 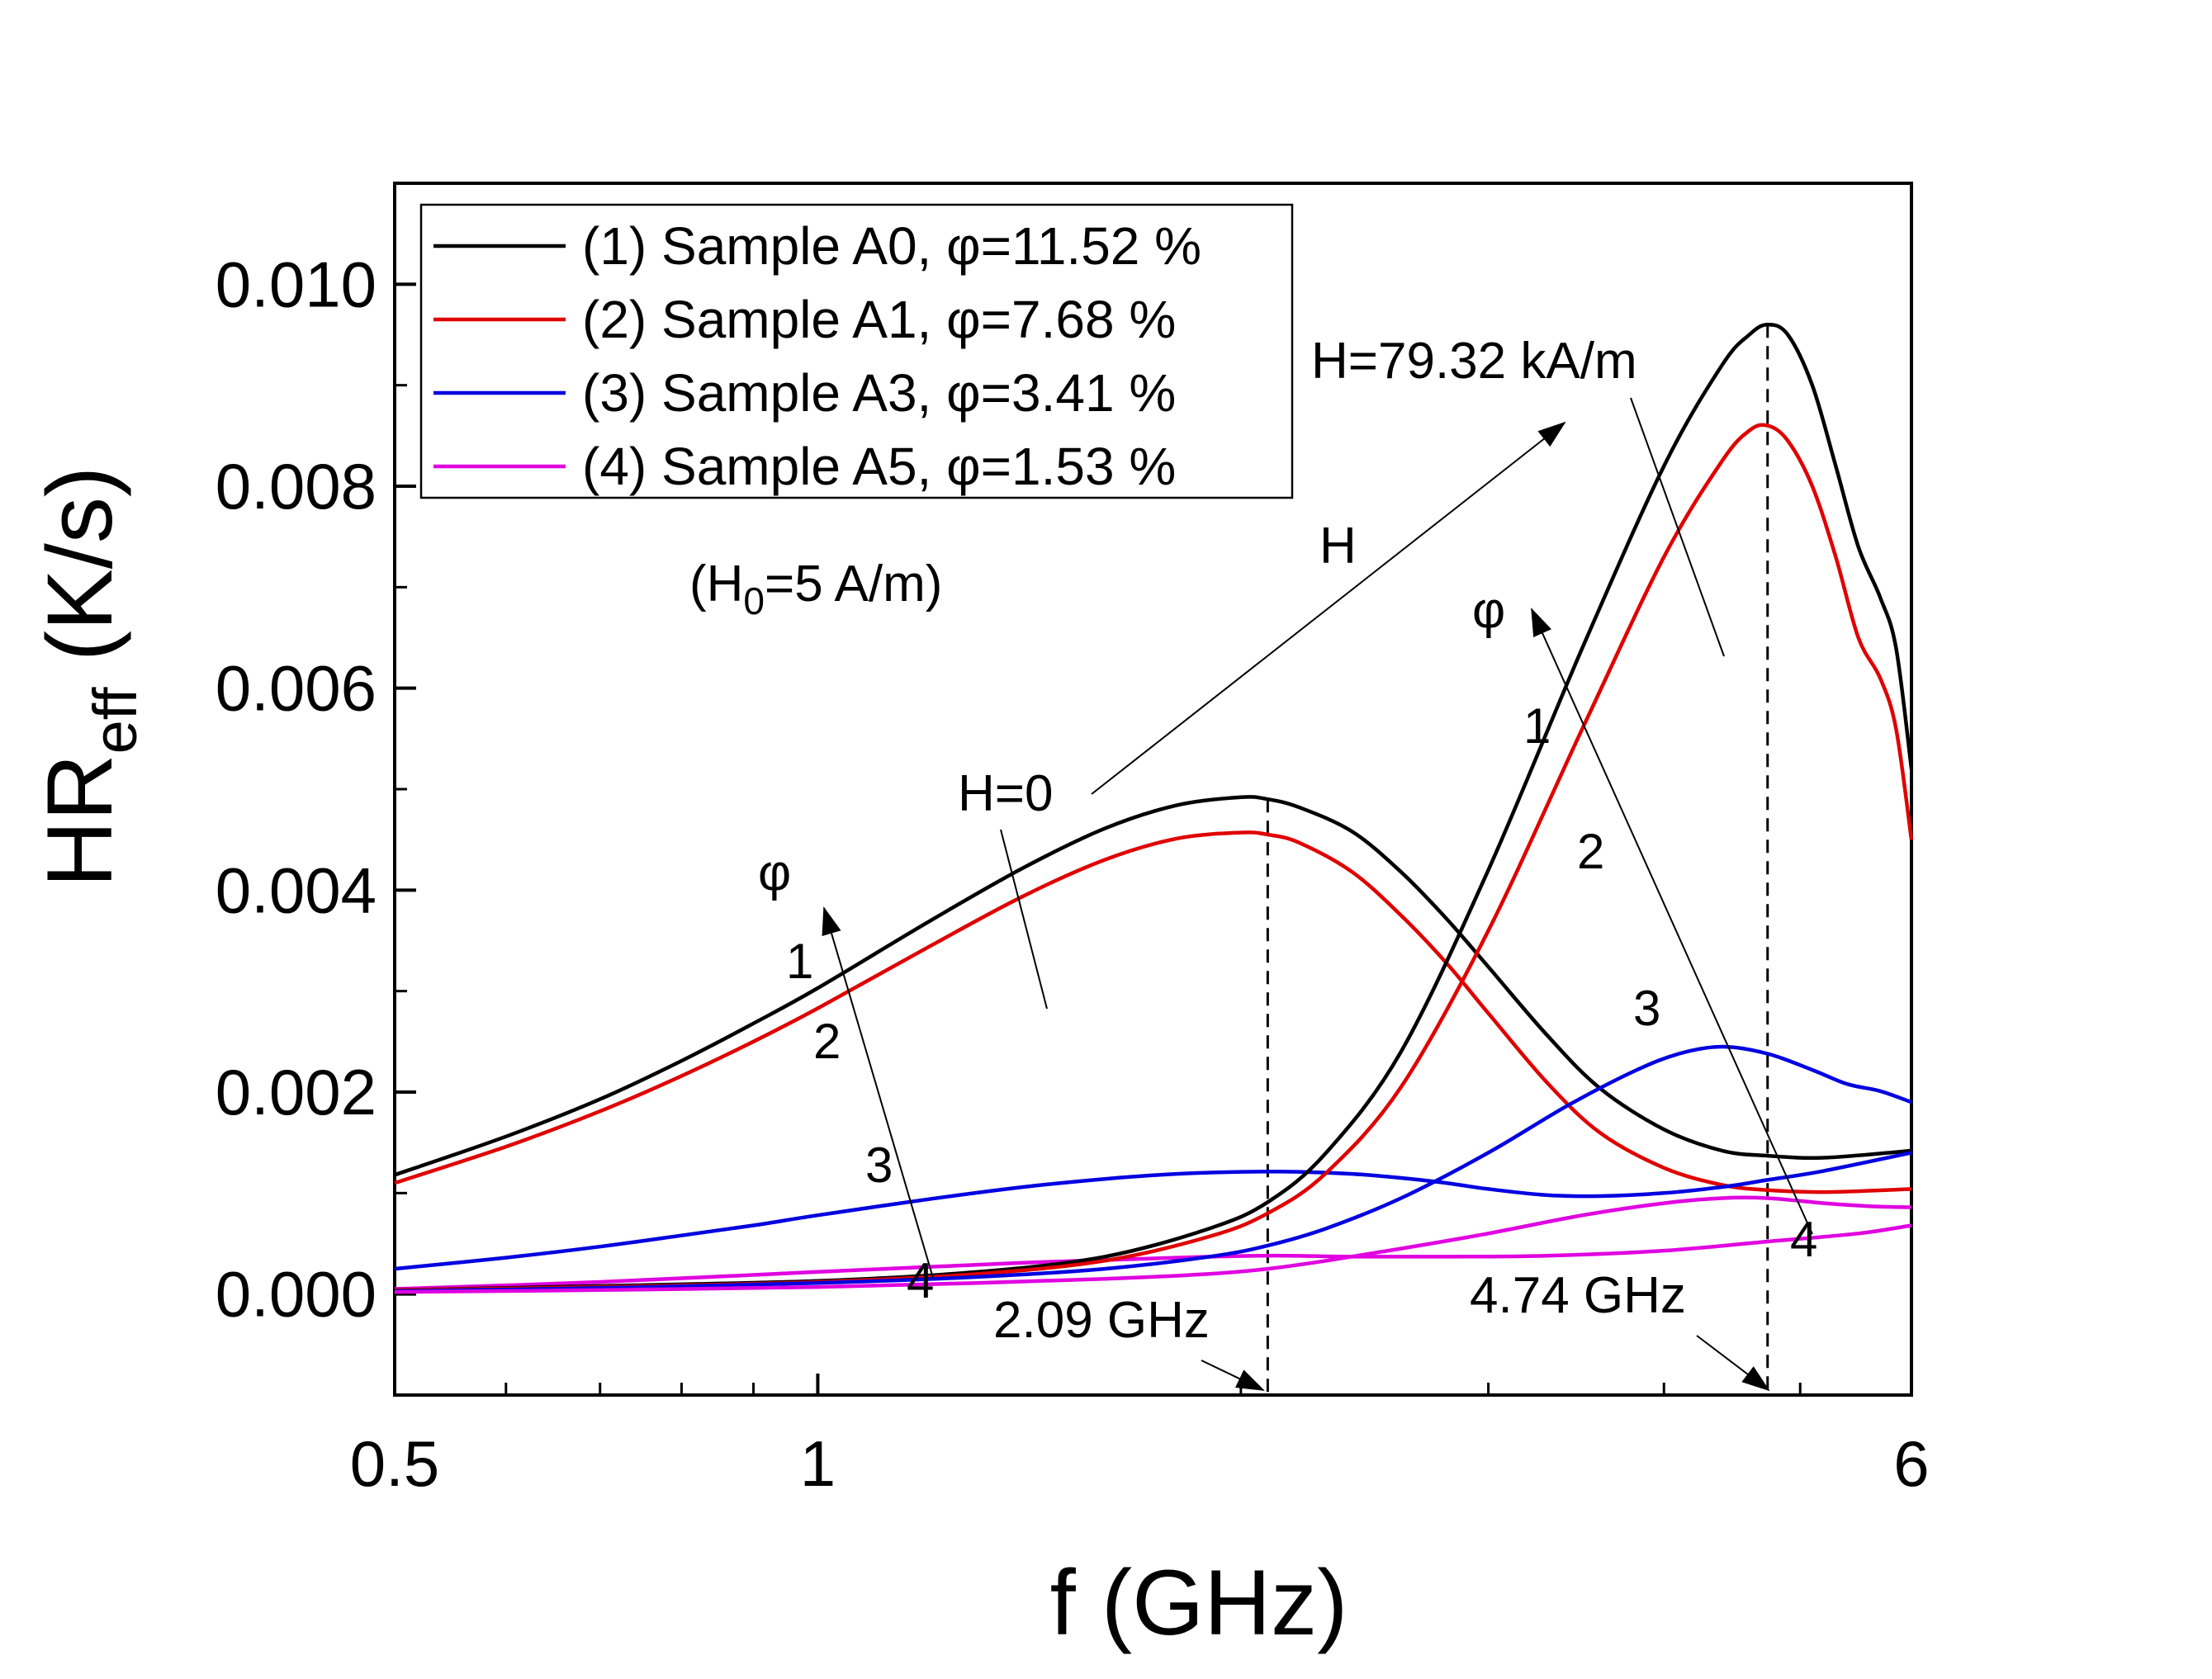 I want to click on curve-num-left-4: 4, so click(x=920, y=1280).